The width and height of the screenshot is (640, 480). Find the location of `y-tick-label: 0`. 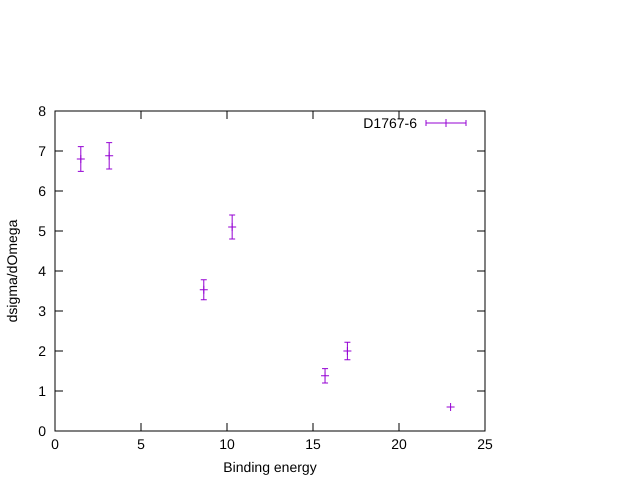

y-tick-label: 0 is located at coordinates (42, 430).